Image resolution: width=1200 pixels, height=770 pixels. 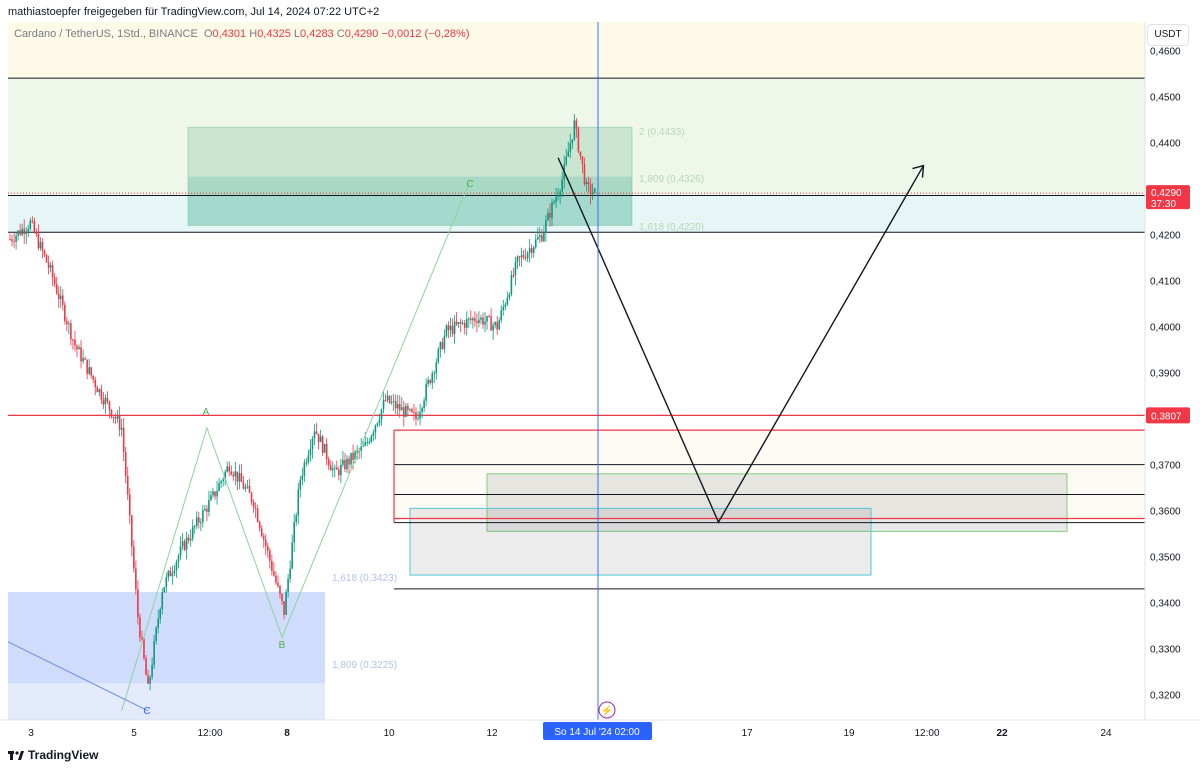 I want to click on high-value: 0,4325, so click(x=274, y=34).